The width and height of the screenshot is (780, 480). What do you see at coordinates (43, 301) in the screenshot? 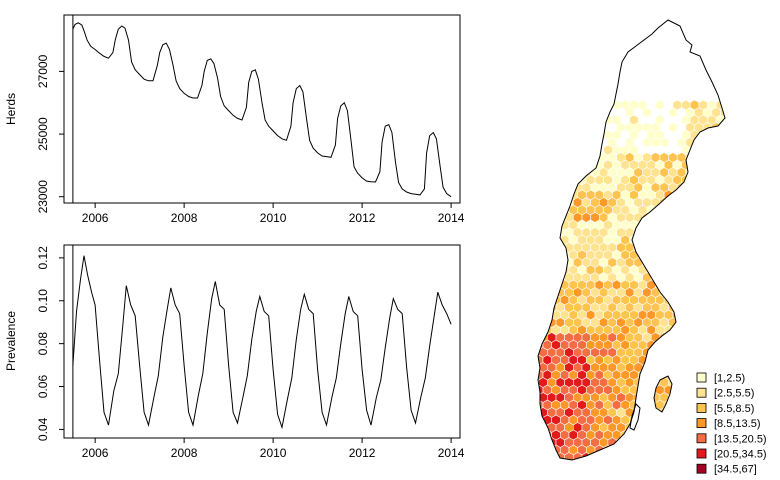
I see `prevalence-ytick-label: 0.10` at bounding box center [43, 301].